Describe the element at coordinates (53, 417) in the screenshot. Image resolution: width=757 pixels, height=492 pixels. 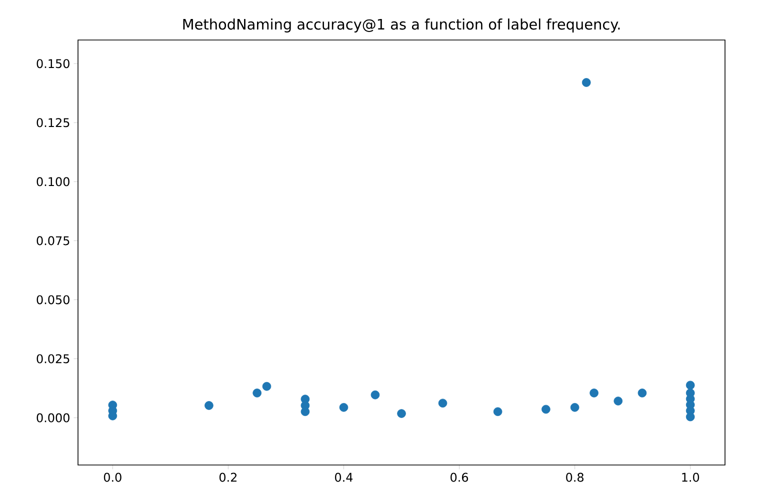
I see `y-tick-label: 0.000` at that location.